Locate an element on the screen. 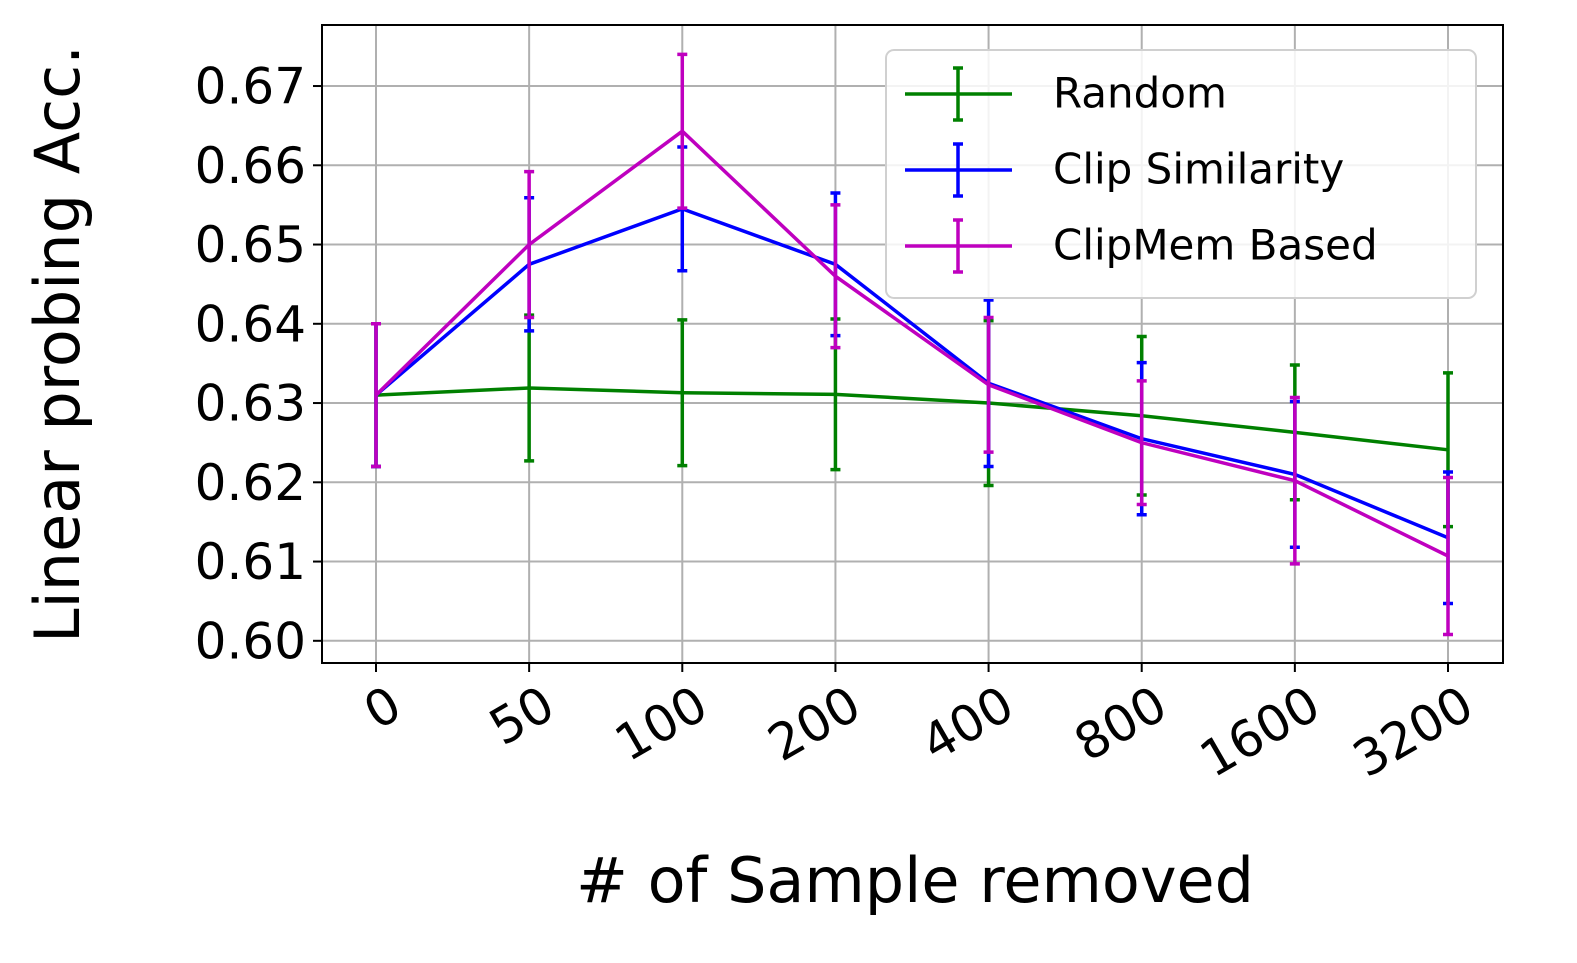 This screenshot has height=963, width=1577. legend-box is located at coordinates (1181, 174).